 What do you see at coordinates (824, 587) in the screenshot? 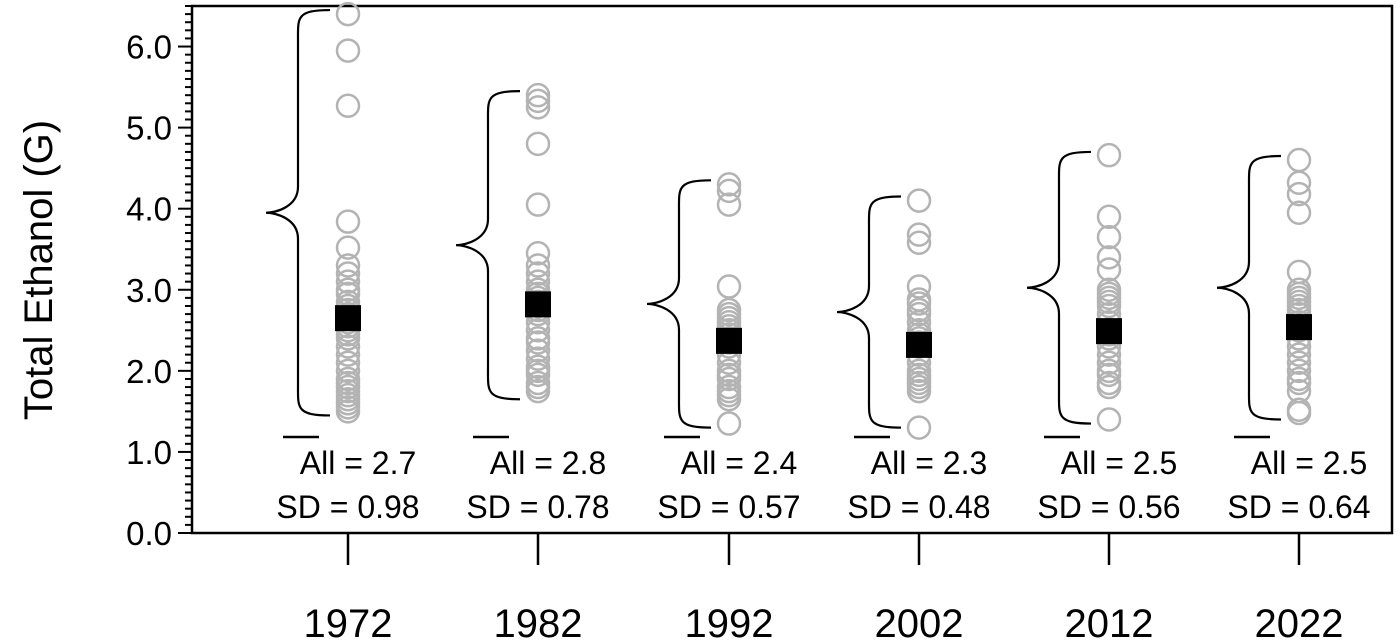
I see `x-axis: 1972 1982 1992 2002 2012 2022` at bounding box center [824, 587].